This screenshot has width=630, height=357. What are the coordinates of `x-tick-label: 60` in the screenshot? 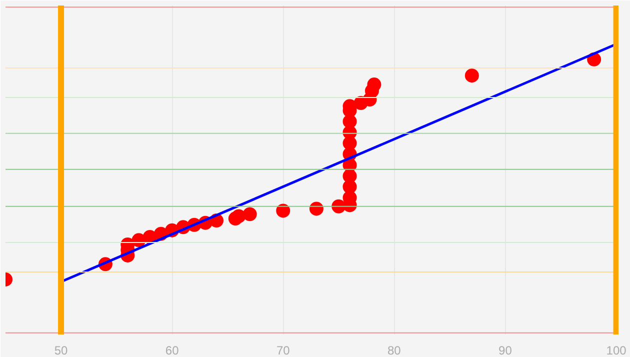 It's located at (172, 350).